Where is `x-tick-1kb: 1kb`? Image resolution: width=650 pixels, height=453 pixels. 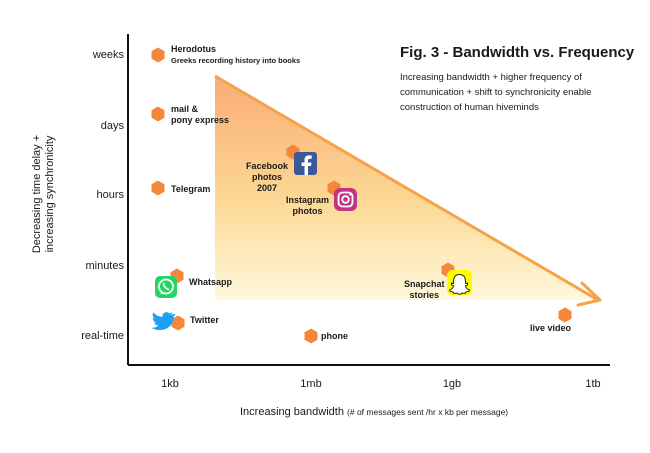
x-tick-1kb: 1kb is located at coordinates (170, 384).